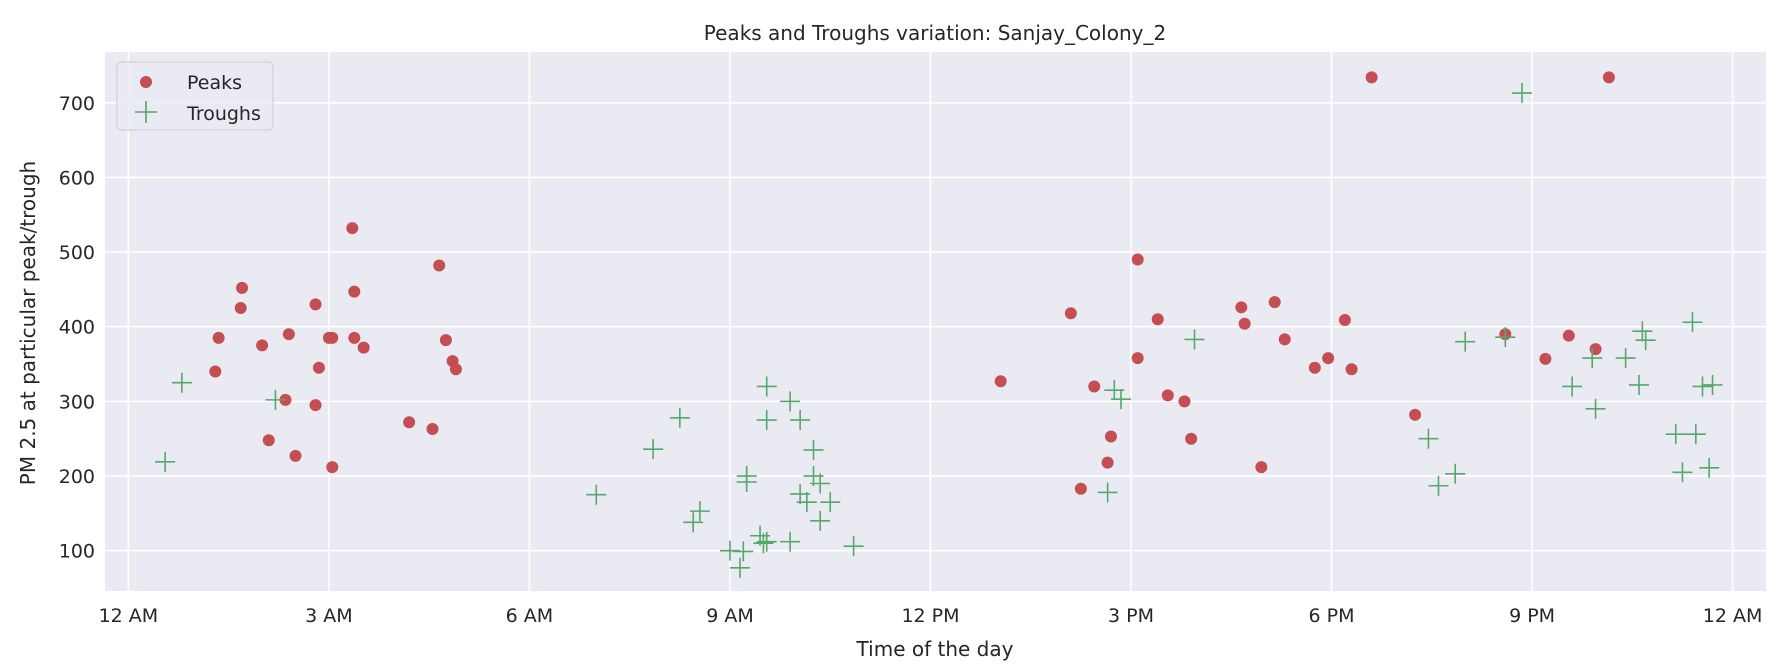  Describe the element at coordinates (77, 402) in the screenshot. I see `y-tick-label: 300` at that location.